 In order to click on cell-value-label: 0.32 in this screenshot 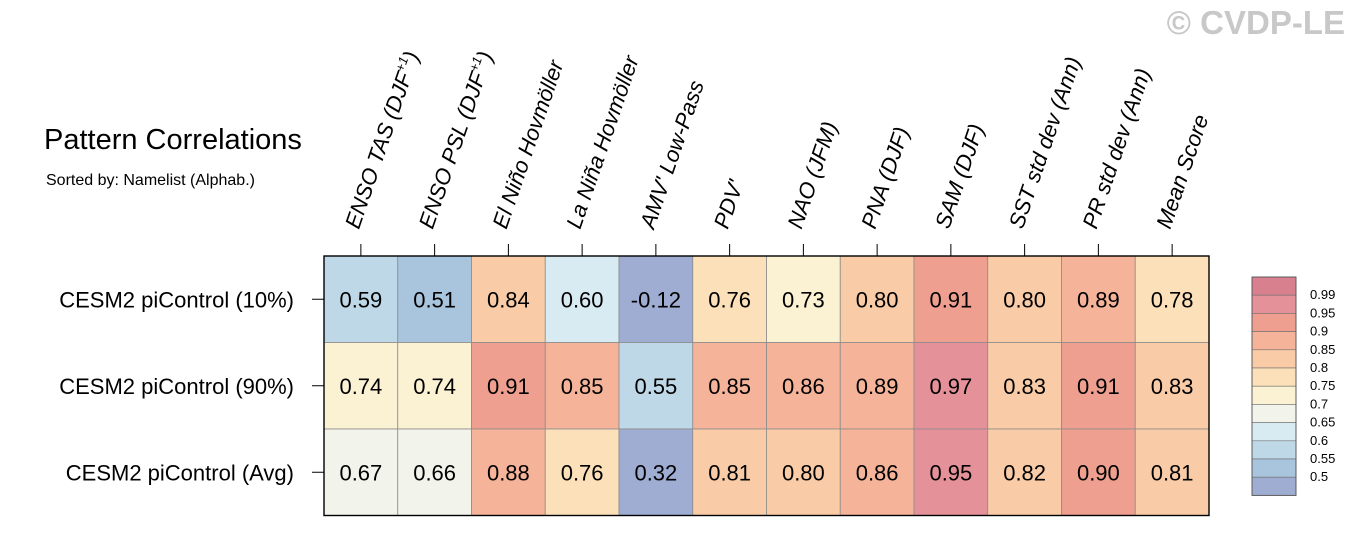, I will do `click(655, 472)`.